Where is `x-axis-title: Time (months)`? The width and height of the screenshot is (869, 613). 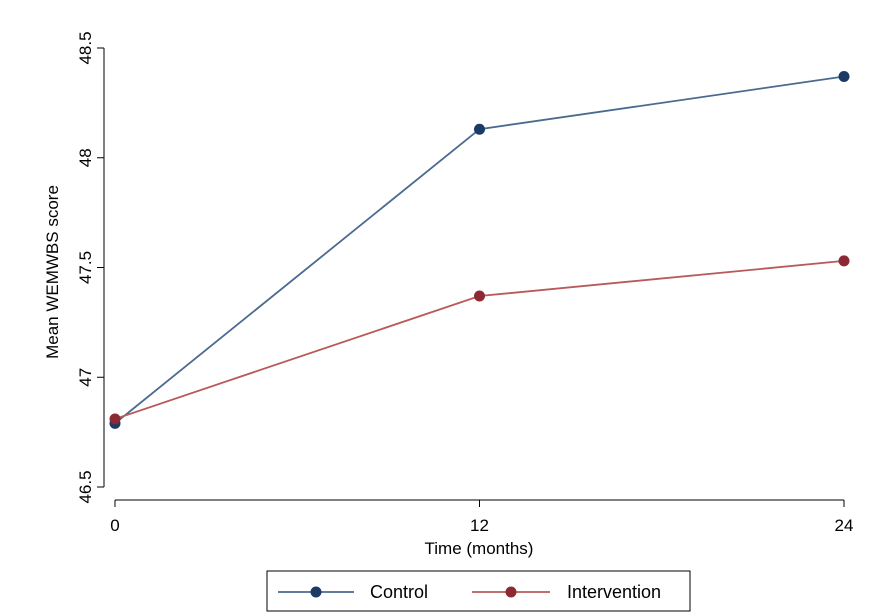 x-axis-title: Time (months) is located at coordinates (479, 548).